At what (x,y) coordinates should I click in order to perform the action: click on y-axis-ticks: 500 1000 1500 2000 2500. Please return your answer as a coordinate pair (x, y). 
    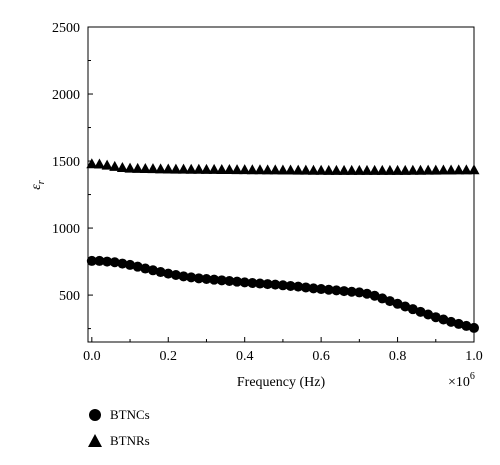
    Looking at the image, I should click on (72, 175).